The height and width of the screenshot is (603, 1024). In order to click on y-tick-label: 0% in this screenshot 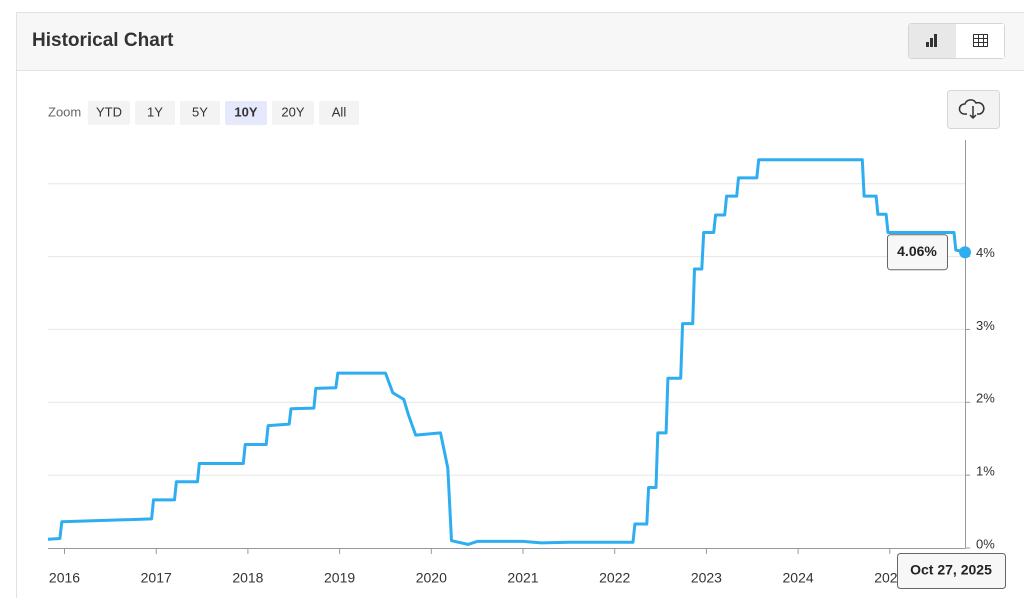, I will do `click(985, 543)`.